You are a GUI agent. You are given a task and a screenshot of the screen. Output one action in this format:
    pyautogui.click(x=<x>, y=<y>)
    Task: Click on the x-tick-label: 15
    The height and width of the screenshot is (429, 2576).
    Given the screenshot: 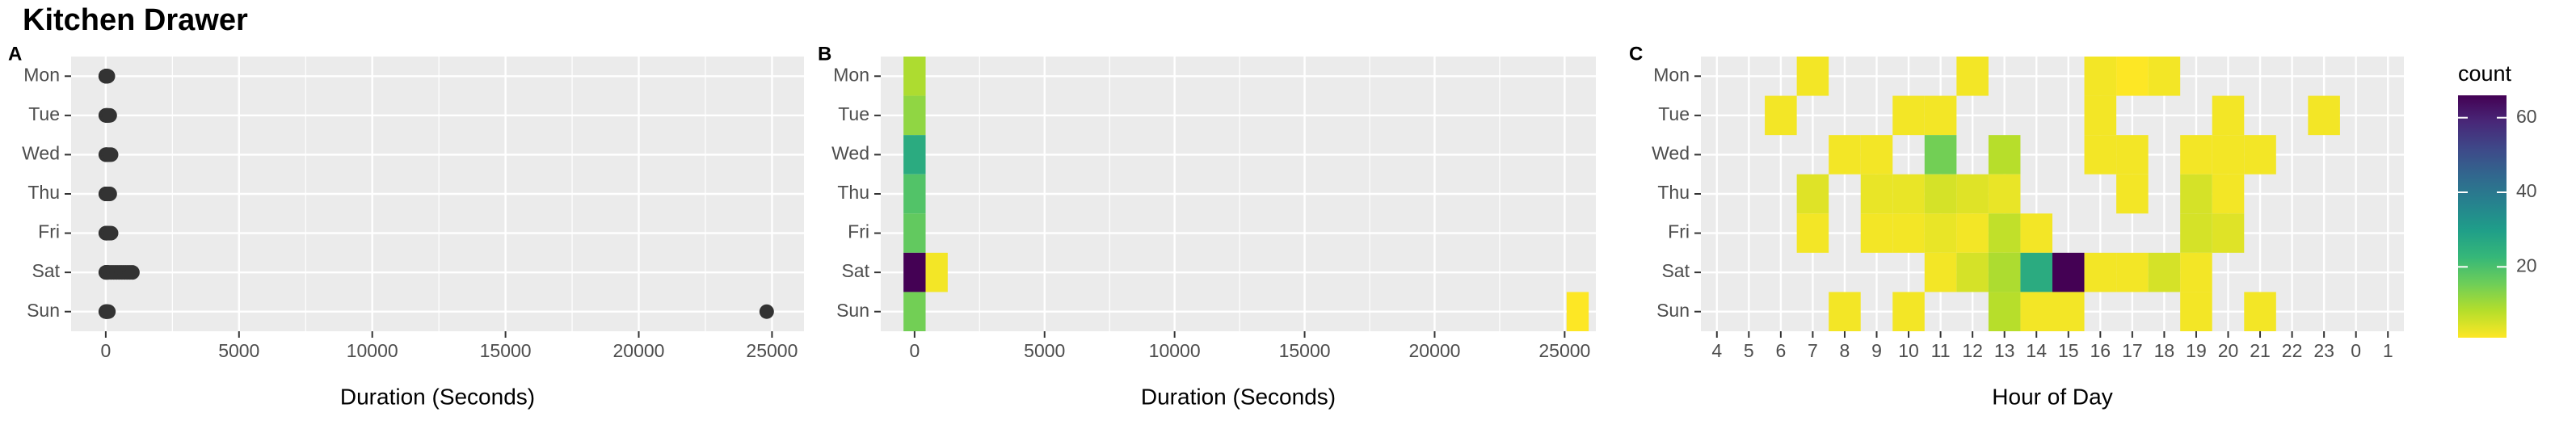 What is the action you would take?
    pyautogui.click(x=2068, y=350)
    